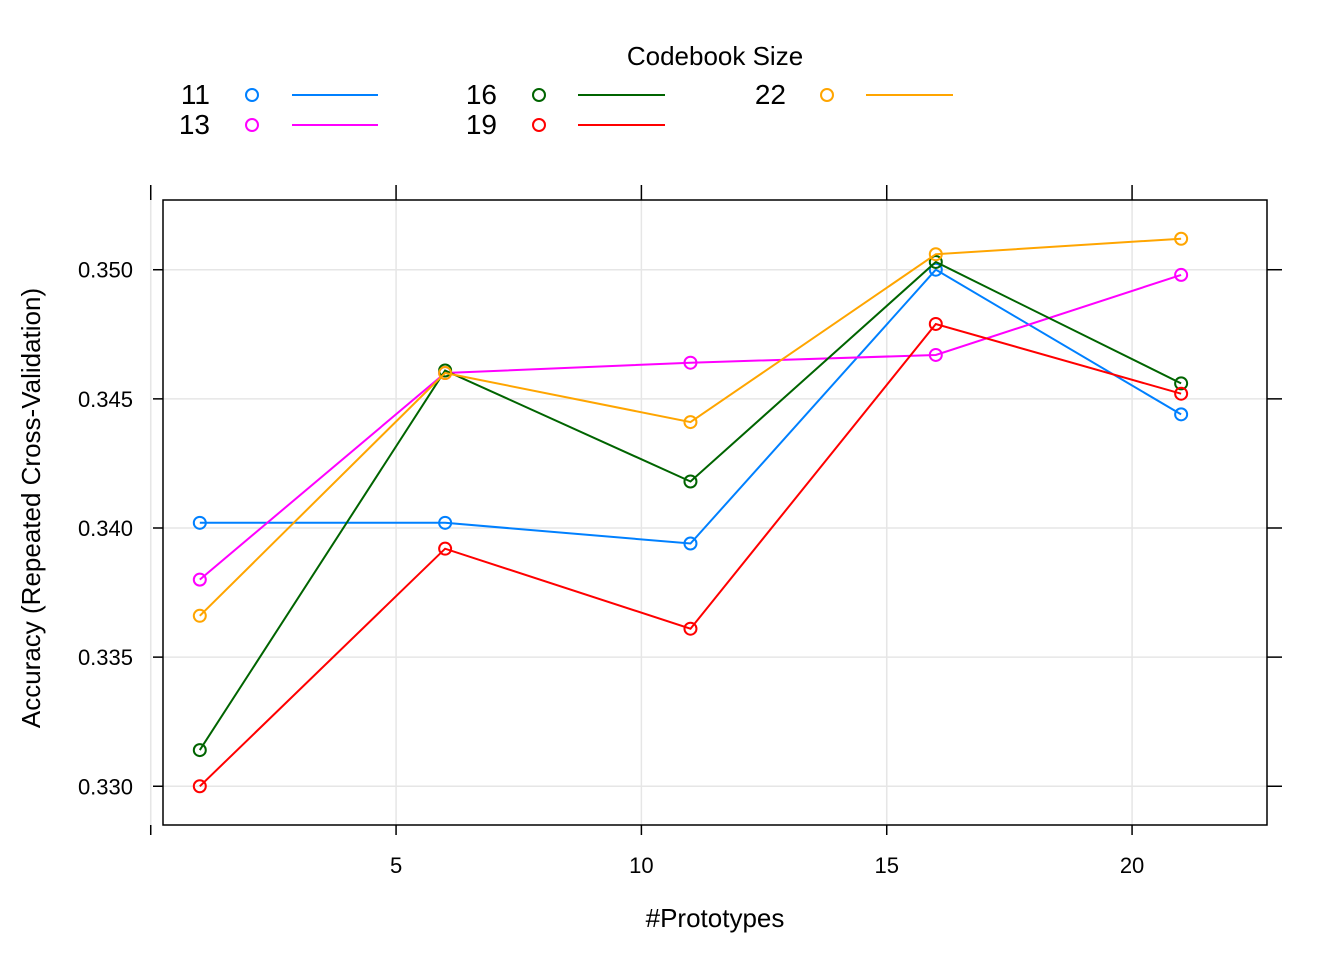  I want to click on legend-item-16: 16, so click(565, 94).